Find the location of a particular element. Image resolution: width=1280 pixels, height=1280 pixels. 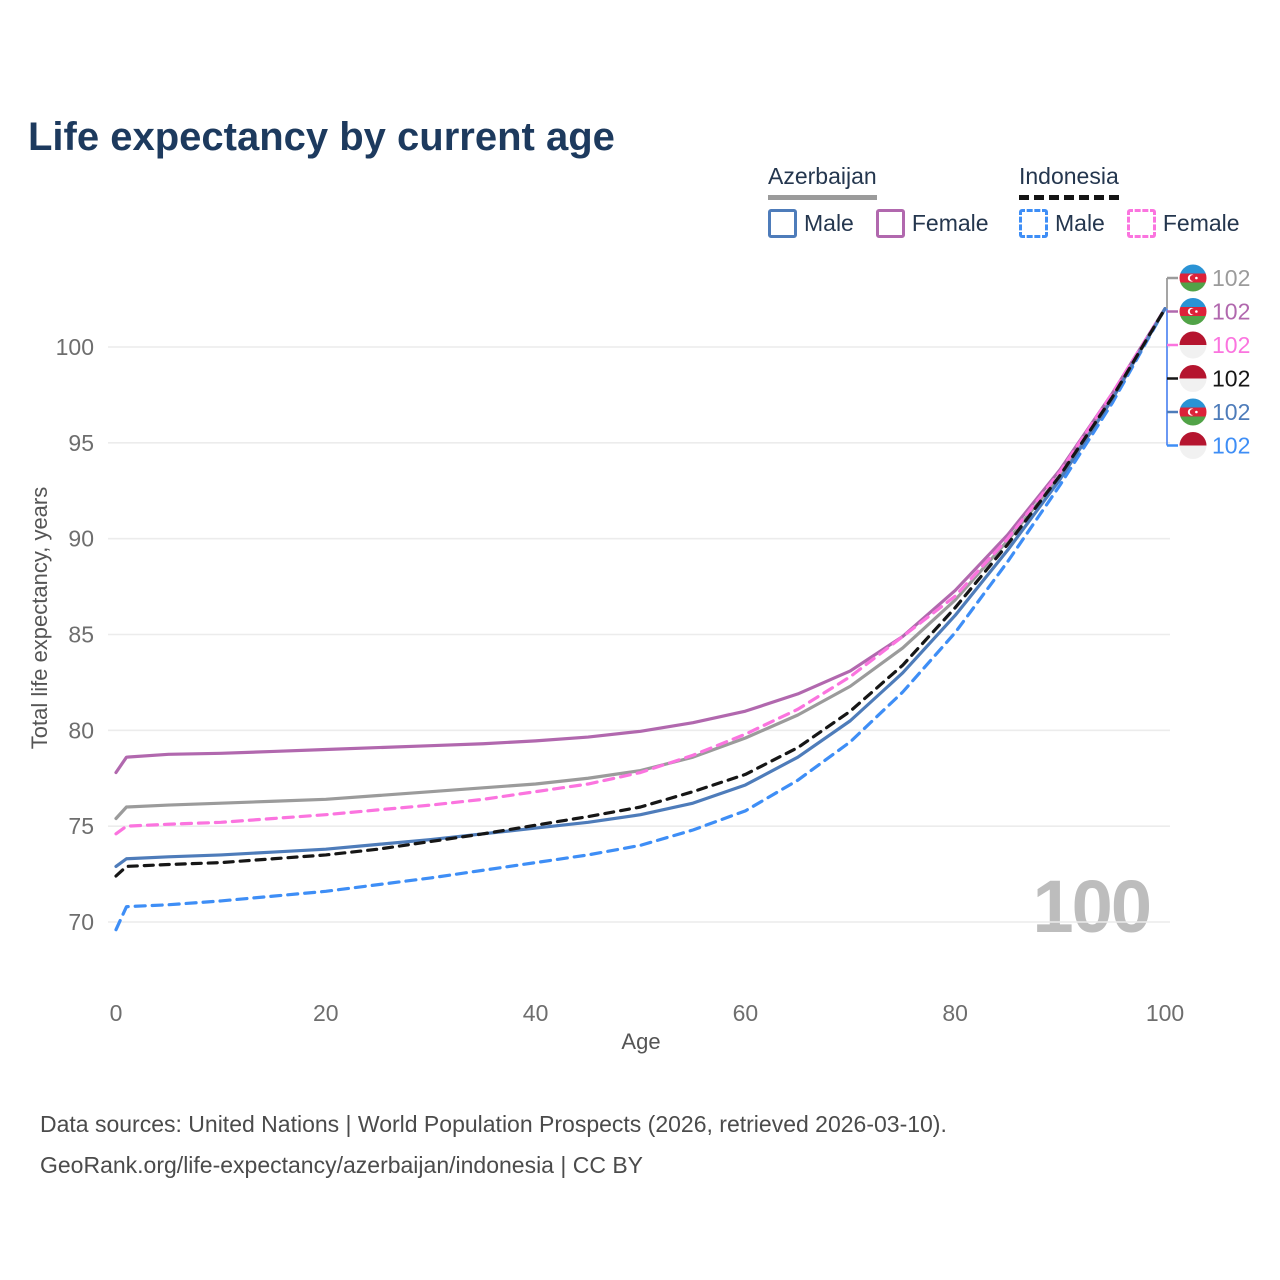

x-axis-title: Age is located at coordinates (640, 1041).